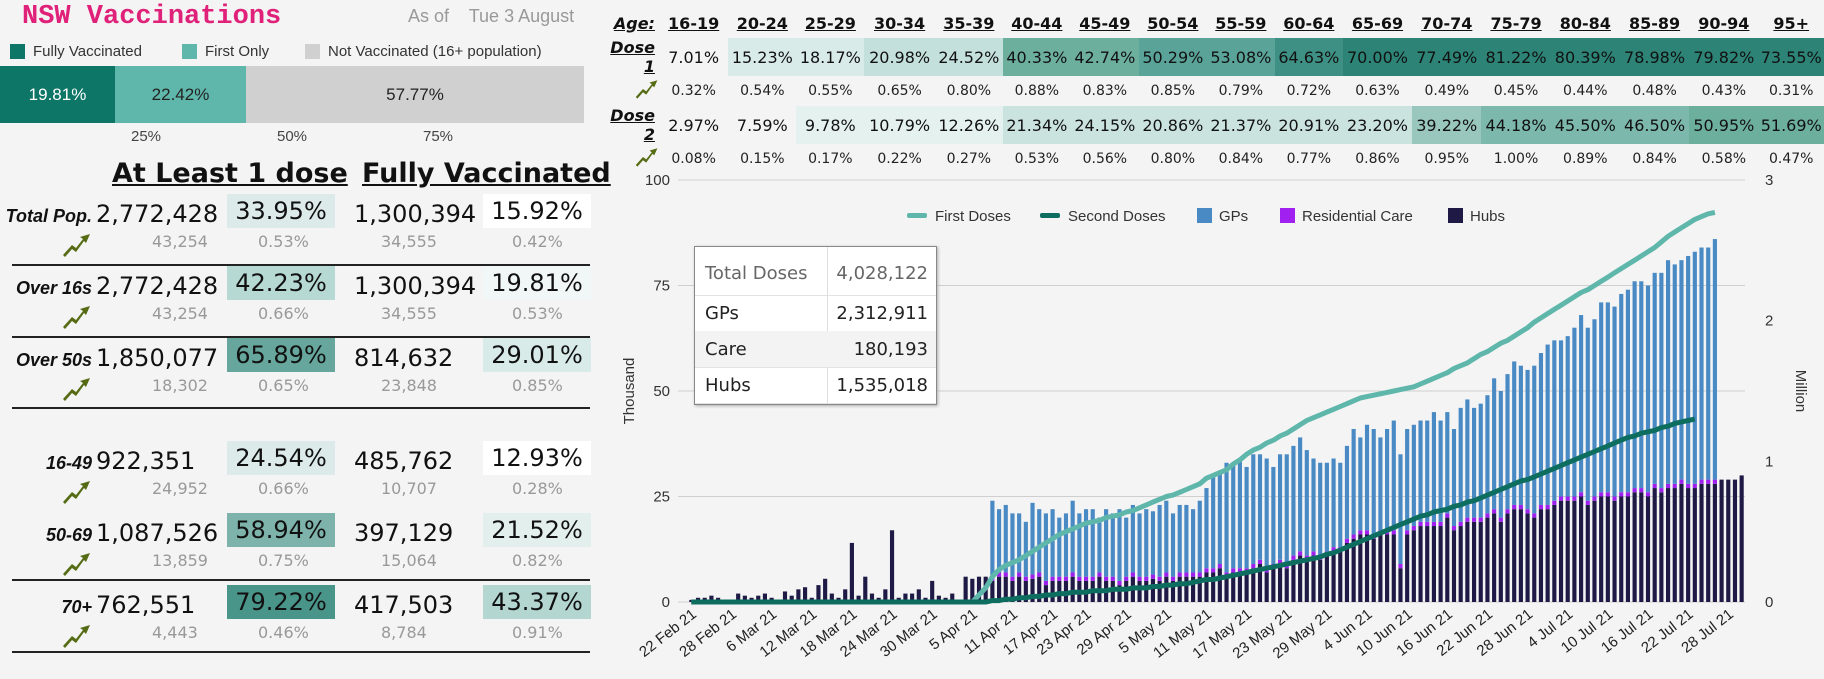  What do you see at coordinates (146, 136) in the screenshot?
I see `status-tick-25: 25%` at bounding box center [146, 136].